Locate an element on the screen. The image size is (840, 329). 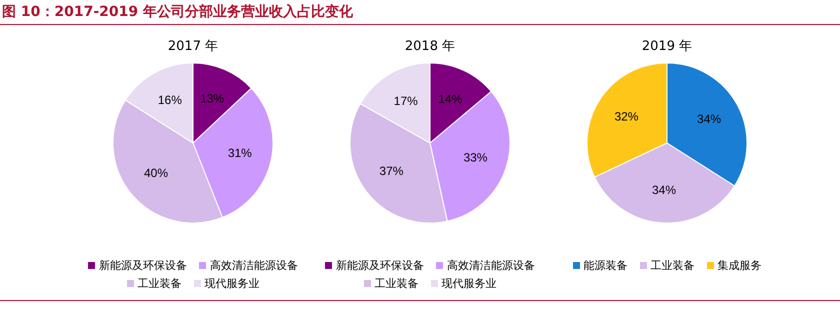
chart-title: 2019 年 is located at coordinates (667, 47).